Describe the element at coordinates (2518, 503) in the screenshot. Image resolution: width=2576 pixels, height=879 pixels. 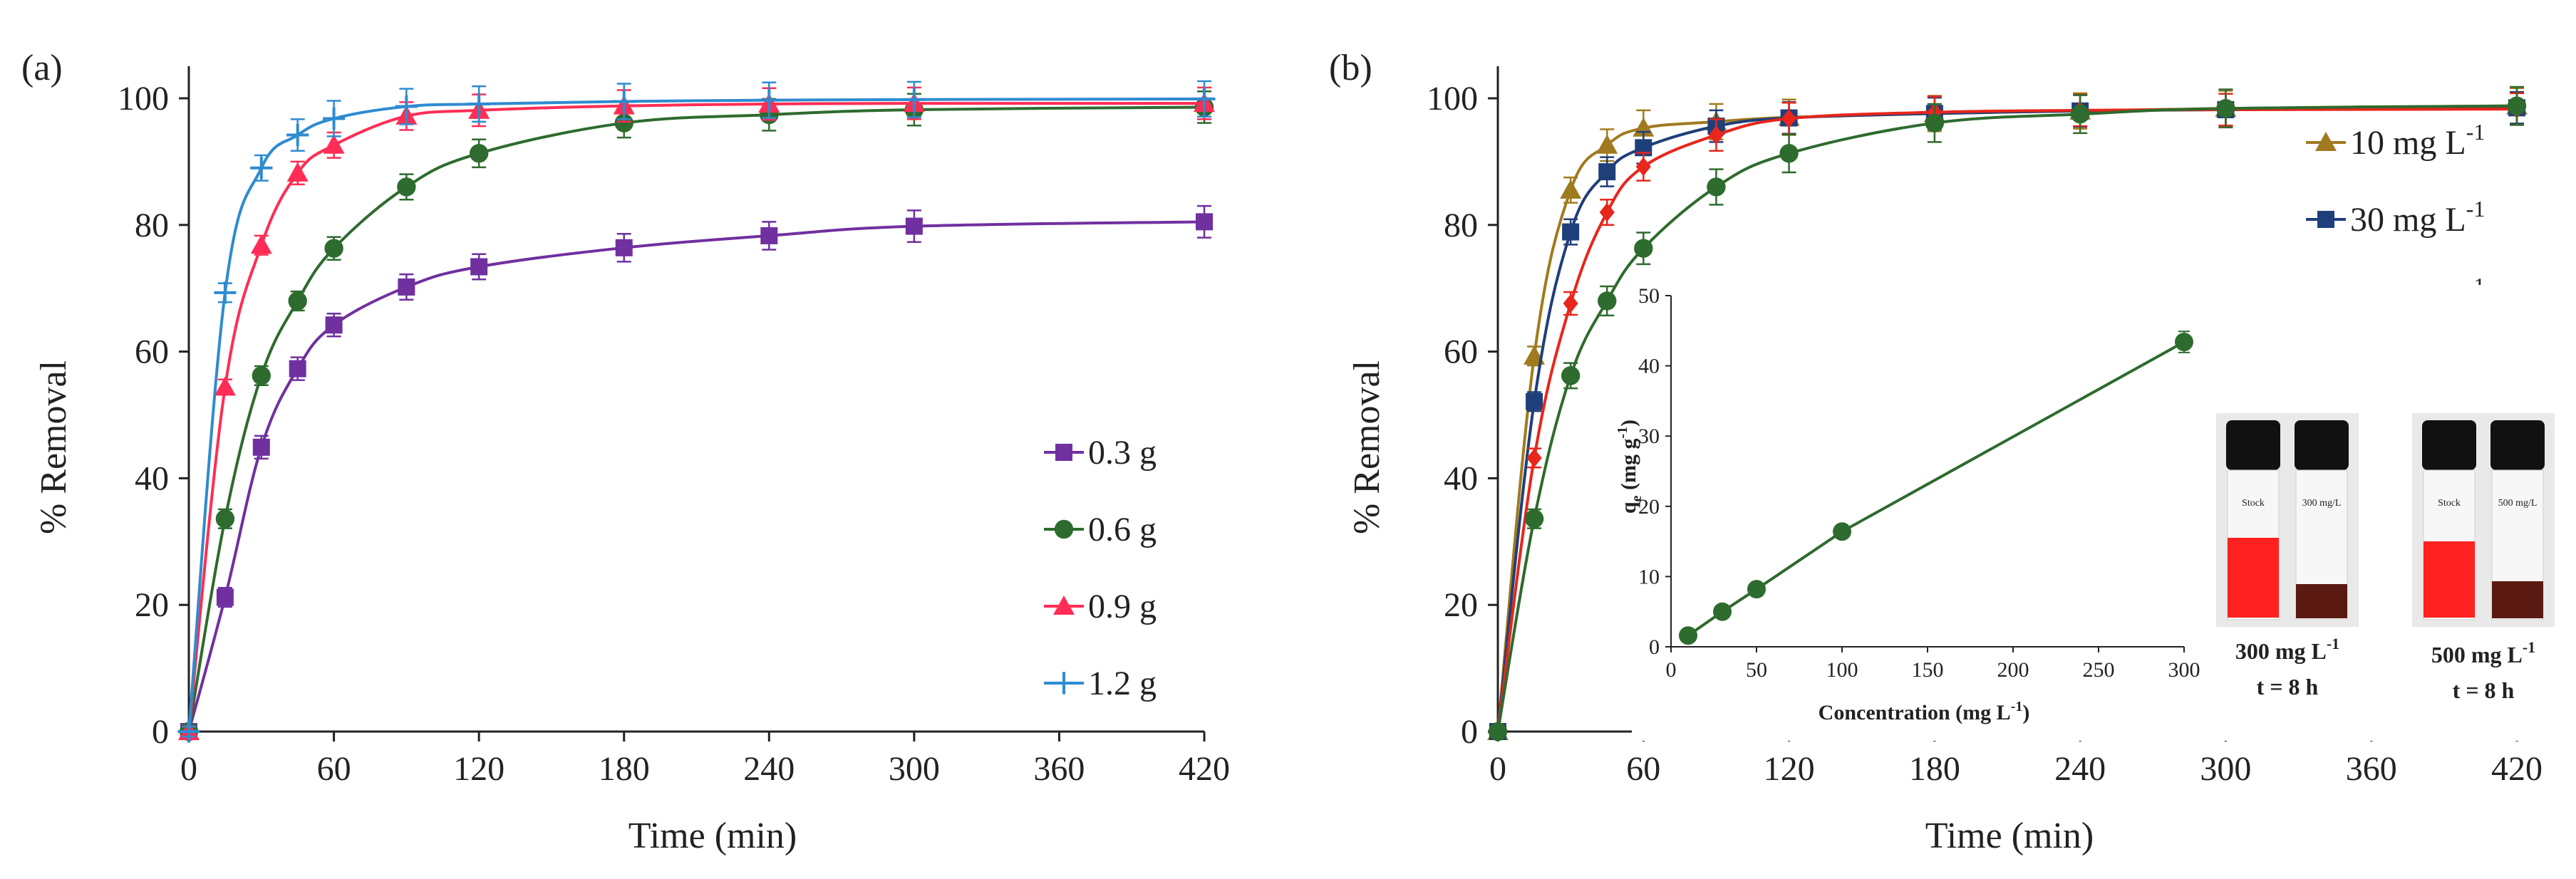
I see `vial-label: 500 mg/L` at that location.